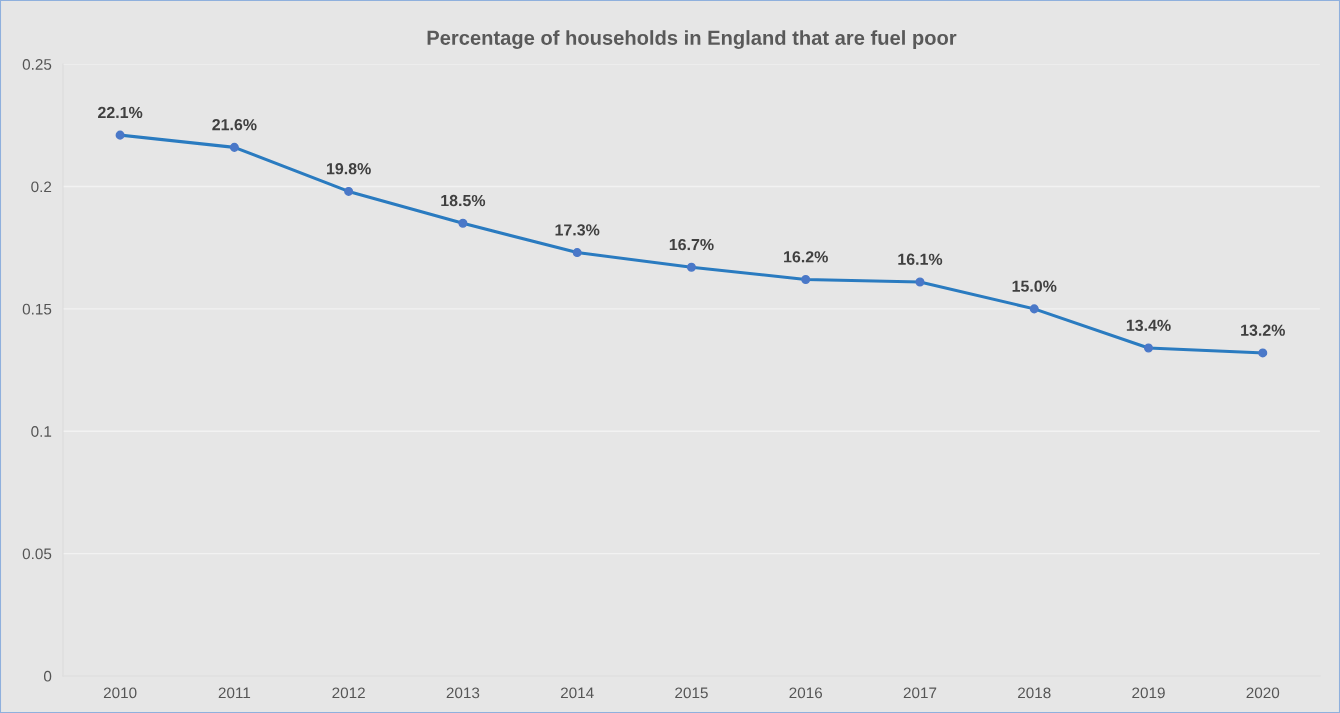 Image resolution: width=1340 pixels, height=713 pixels. I want to click on x-tick-label: 2010, so click(120, 693).